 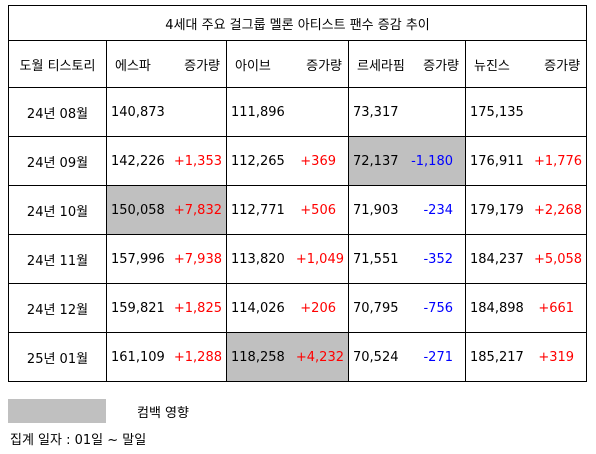 I want to click on fan-change: -352, so click(x=438, y=259).